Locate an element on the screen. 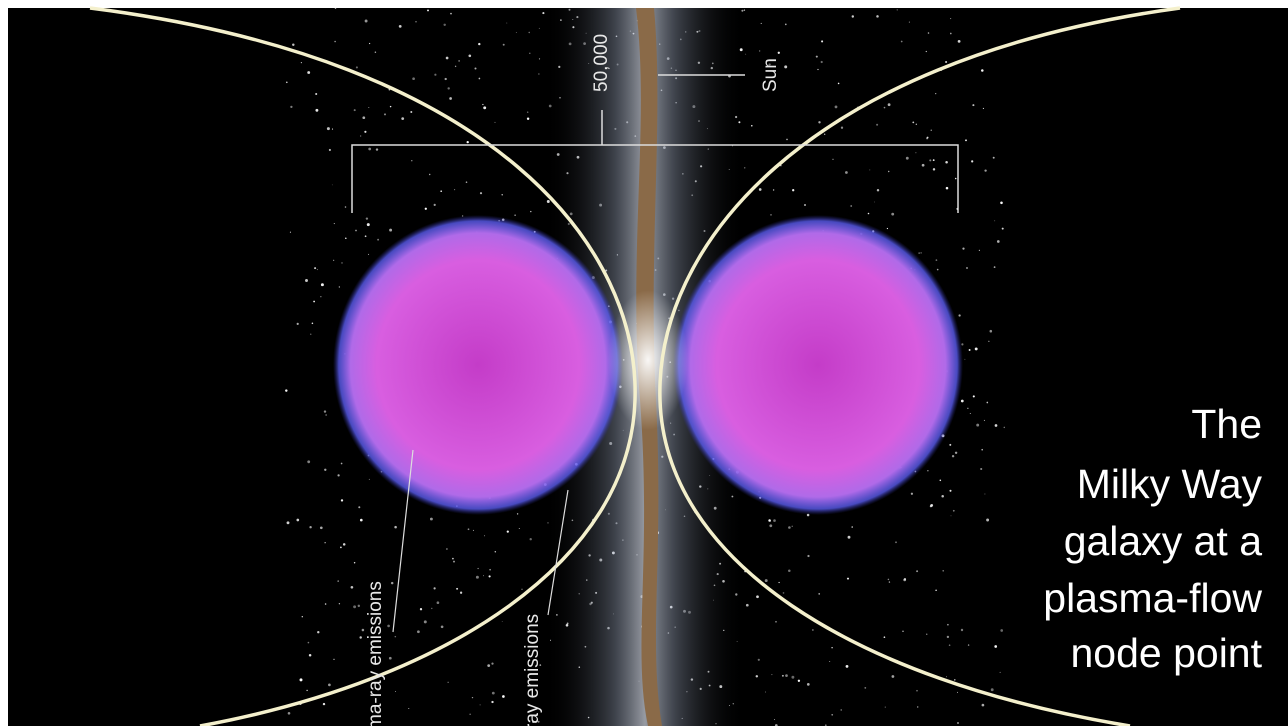  caption-line: The is located at coordinates (1226, 424).